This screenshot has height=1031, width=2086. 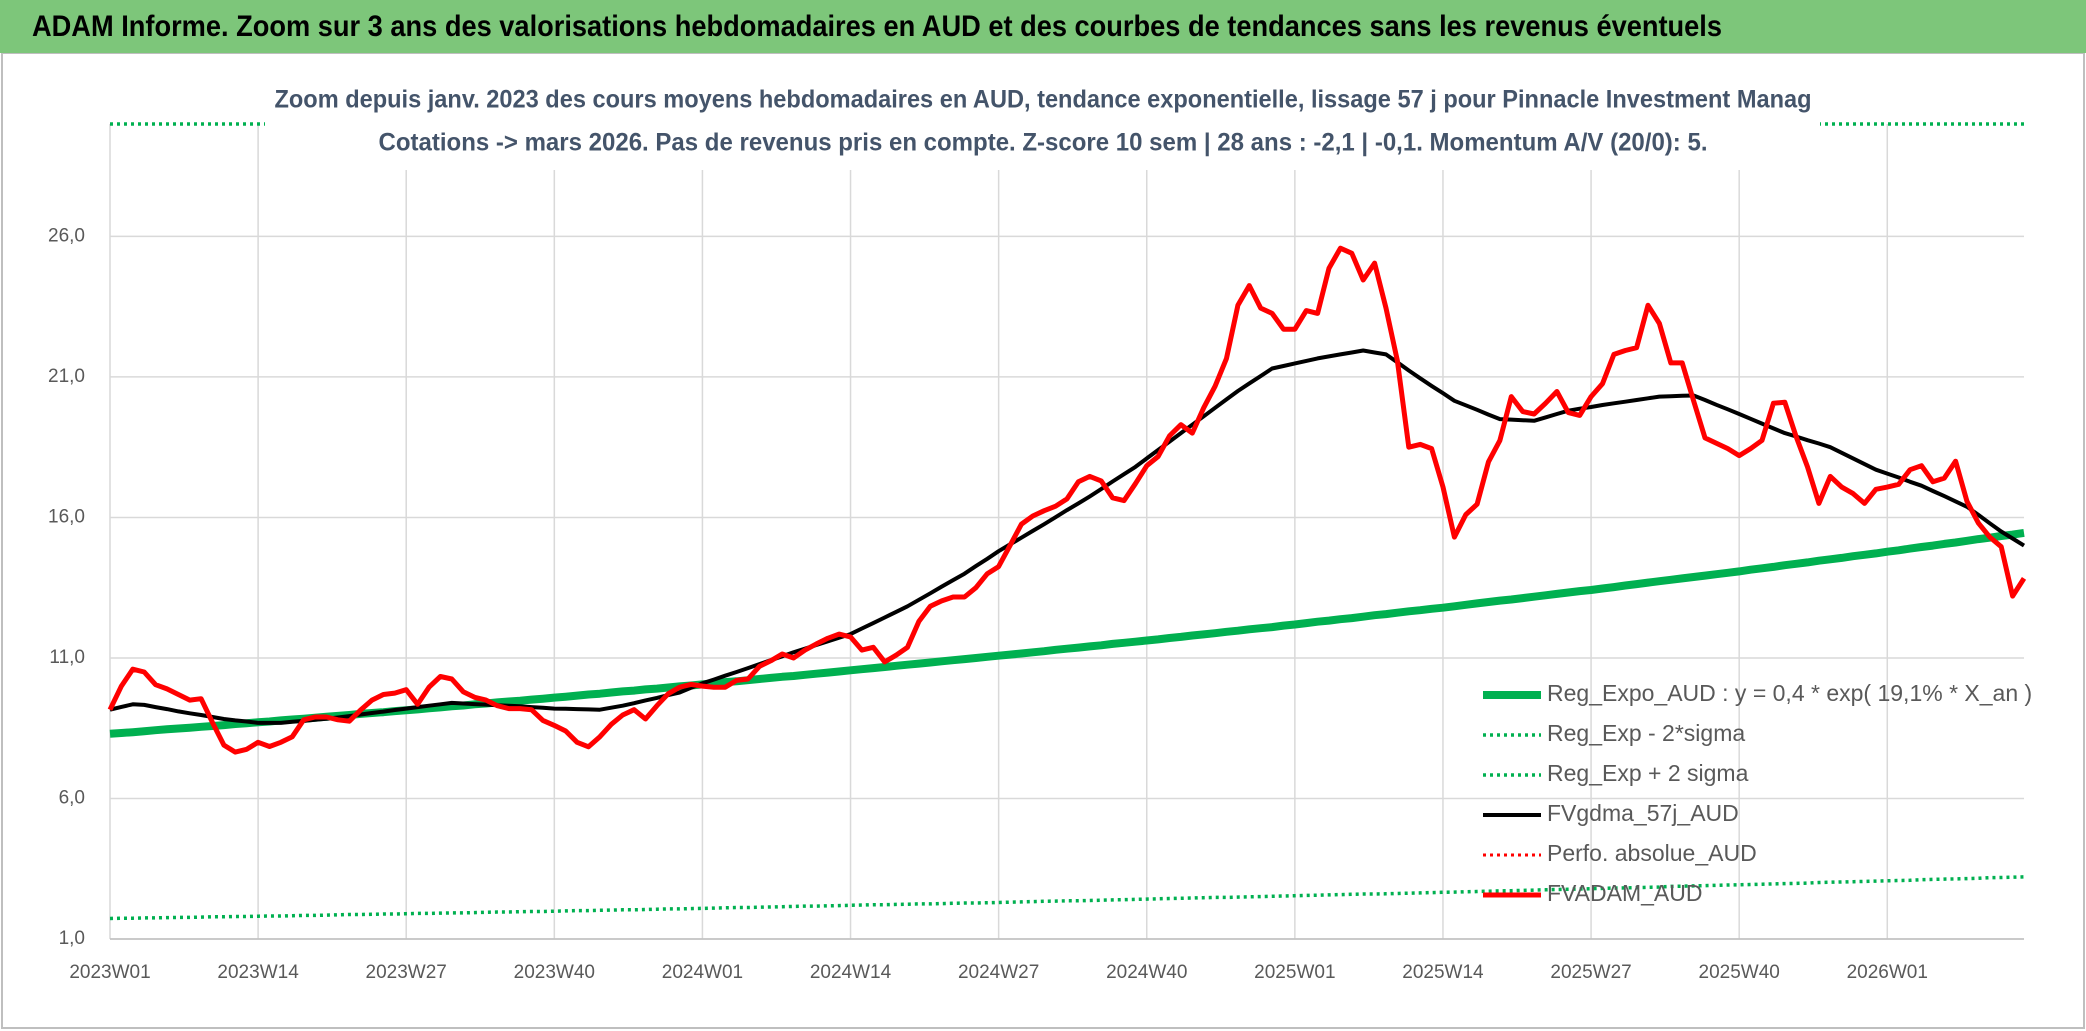 What do you see at coordinates (1042, 125) in the screenshot?
I see `title-backdrop` at bounding box center [1042, 125].